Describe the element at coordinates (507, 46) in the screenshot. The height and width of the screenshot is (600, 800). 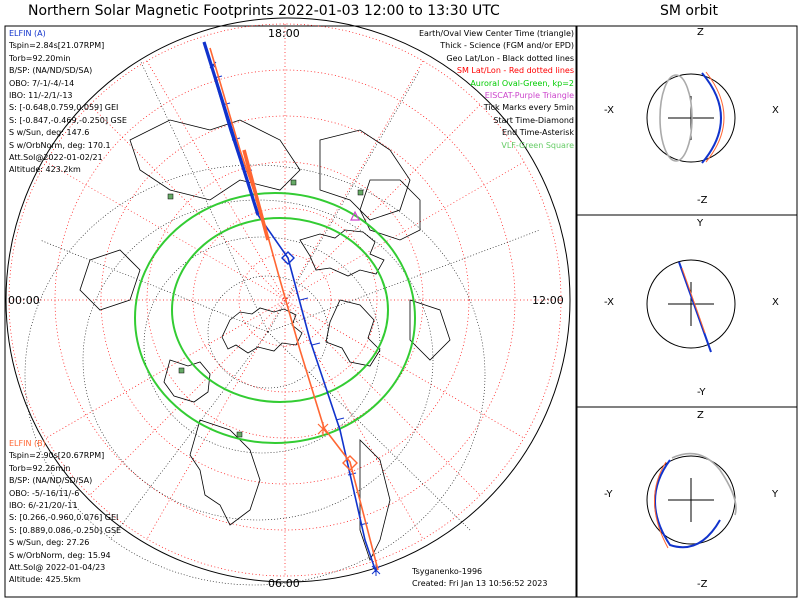
I see `legend-item: Thick - Science (FGM and/or EPD)` at that location.